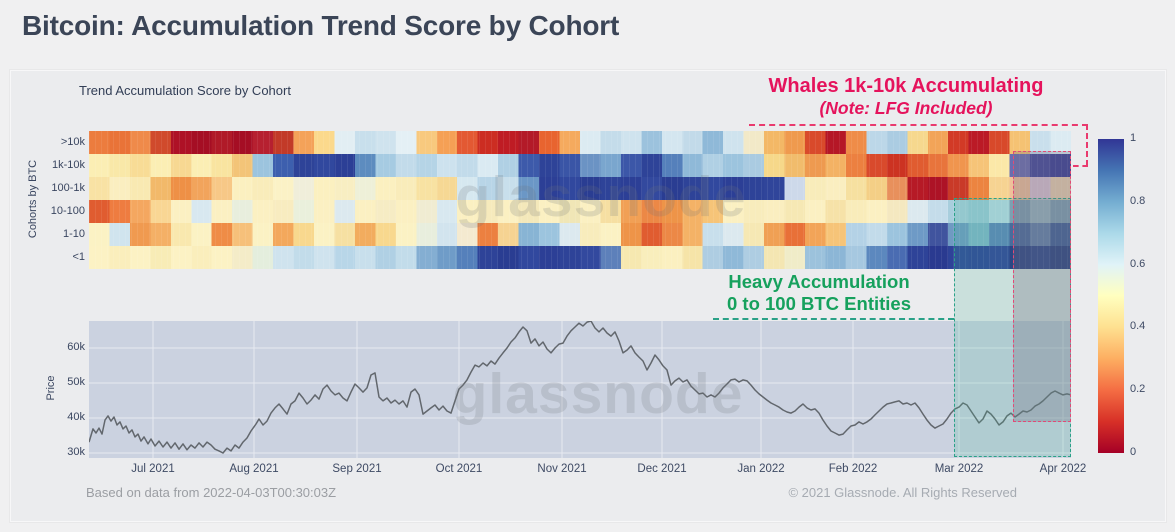  Describe the element at coordinates (68, 165) in the screenshot. I see `cohort-row-label: 1k-10k` at that location.